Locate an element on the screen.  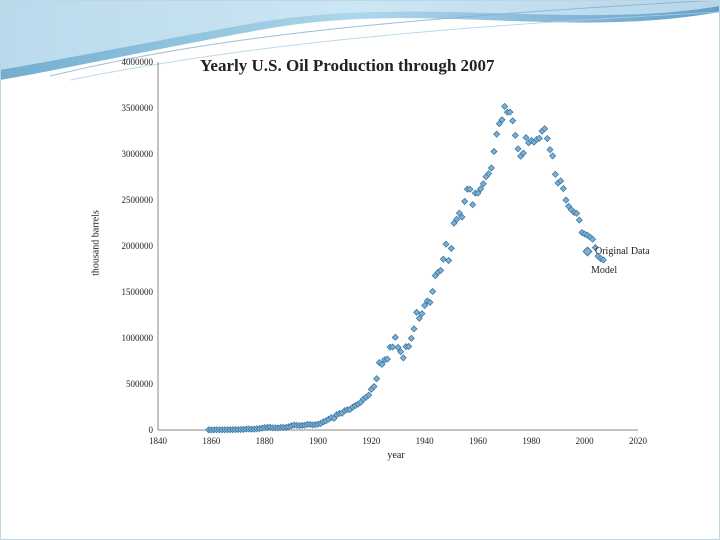
y-tick-label: 1500000 is located at coordinates (138, 292).